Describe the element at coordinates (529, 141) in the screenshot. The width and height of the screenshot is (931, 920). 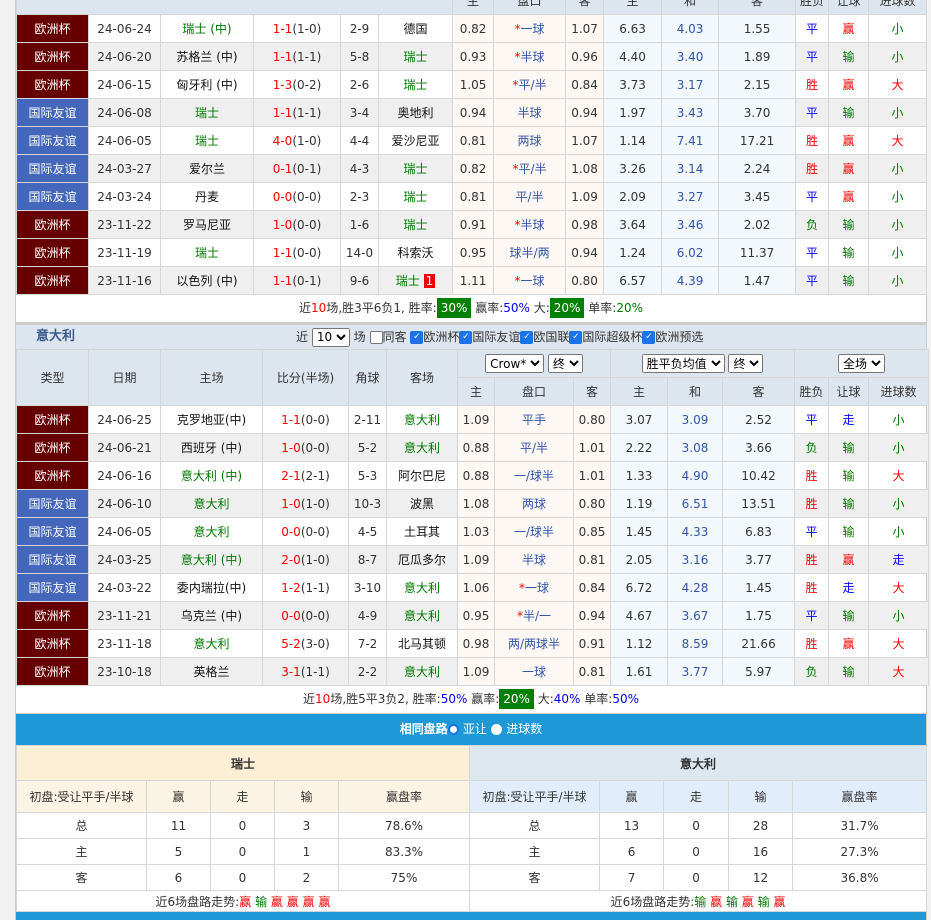
I see `handicap-text: 两球` at that location.